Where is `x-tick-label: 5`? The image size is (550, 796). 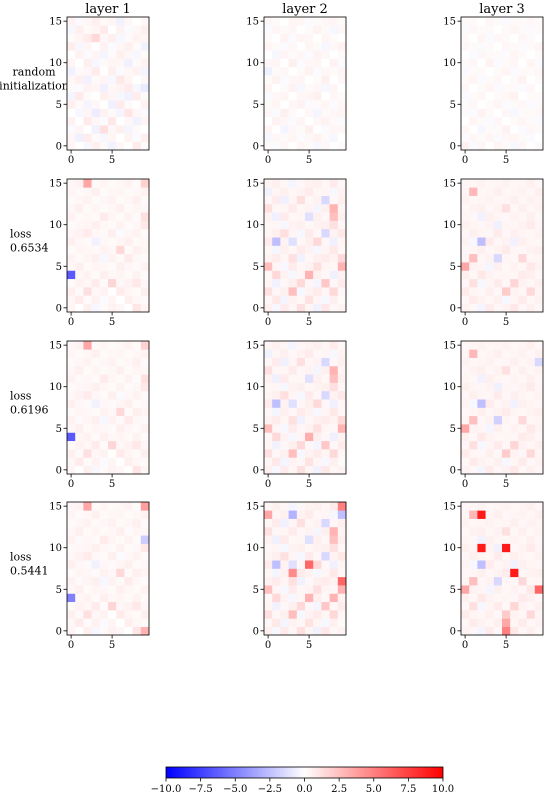 x-tick-label: 5 is located at coordinates (309, 645).